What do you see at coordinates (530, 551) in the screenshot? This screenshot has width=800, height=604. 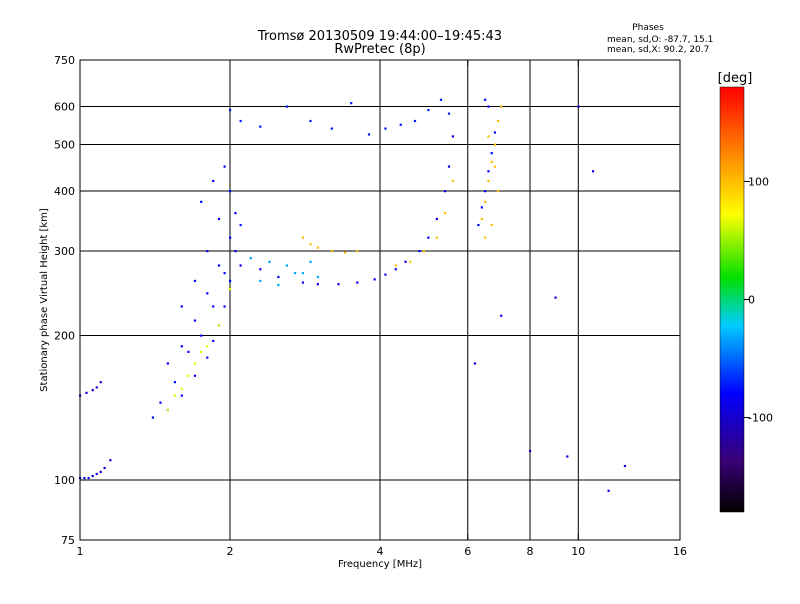 I see `x-tick-label: 8` at bounding box center [530, 551].